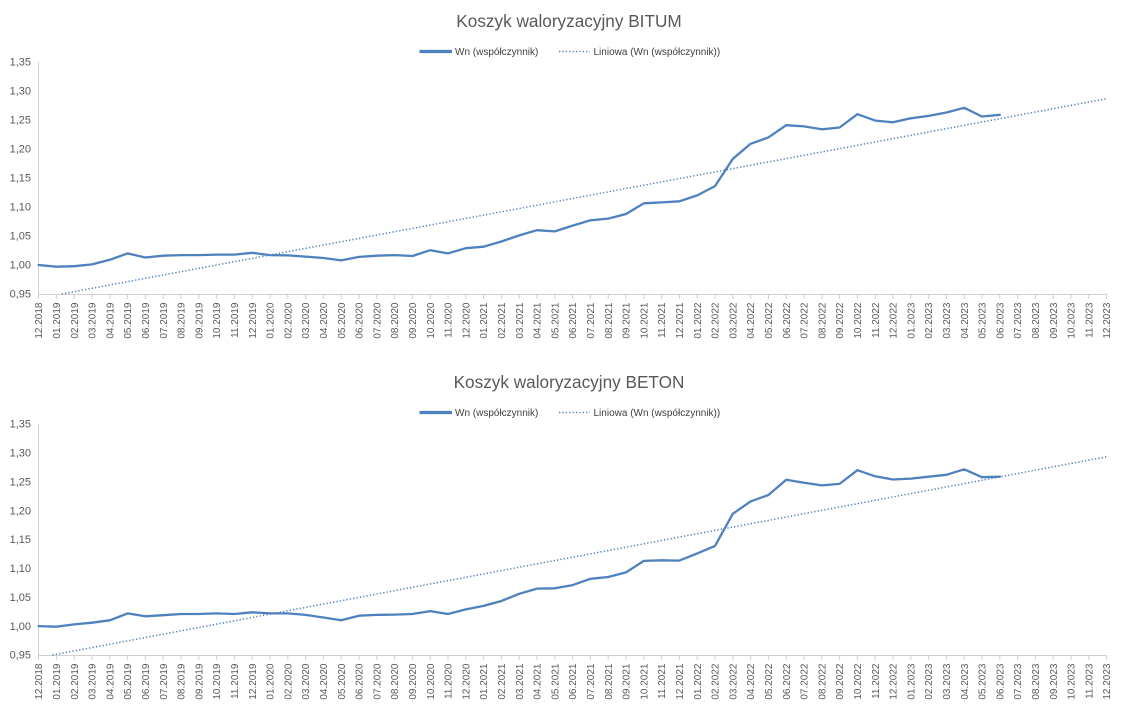 The height and width of the screenshot is (727, 1141). I want to click on svg-text: 02.2022, so click(716, 681).